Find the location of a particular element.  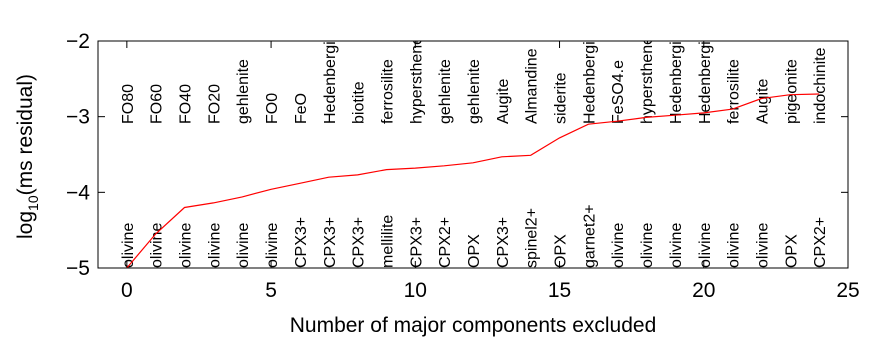

y-tick-label: −4 is located at coordinates (78, 192).